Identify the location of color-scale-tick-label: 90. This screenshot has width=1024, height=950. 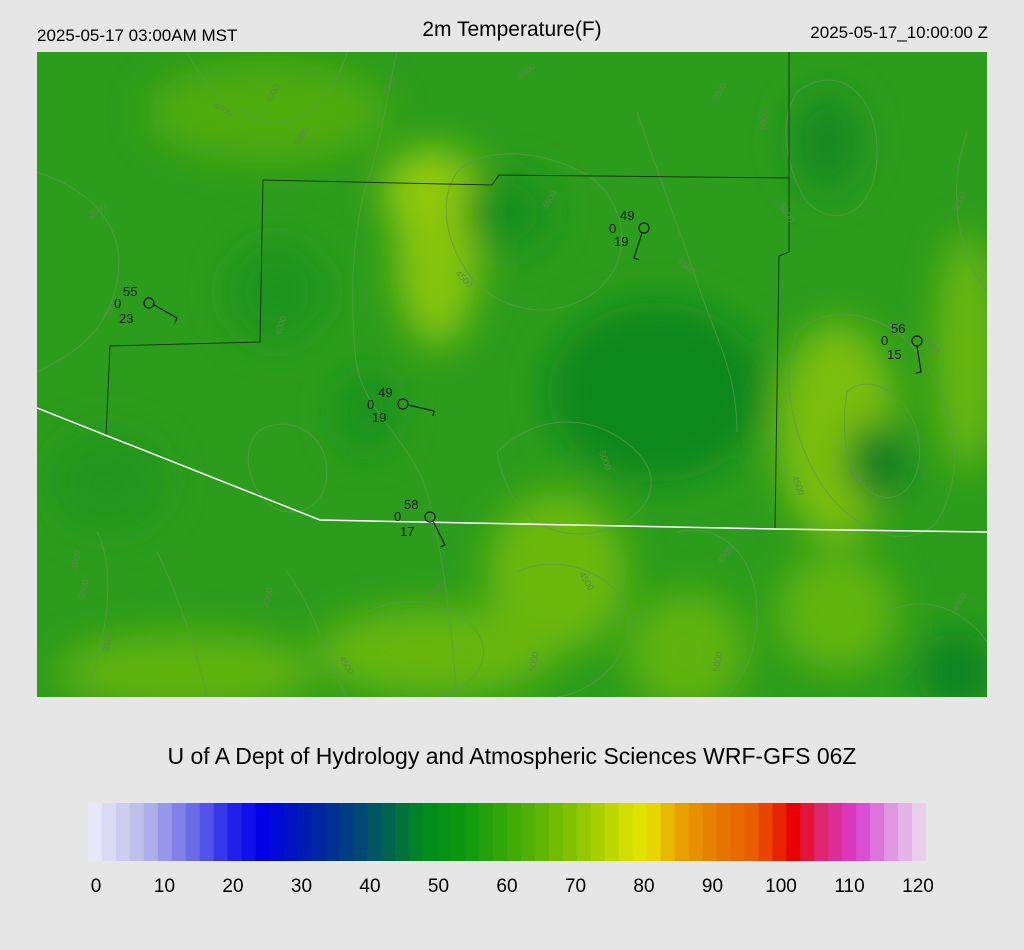
(712, 886).